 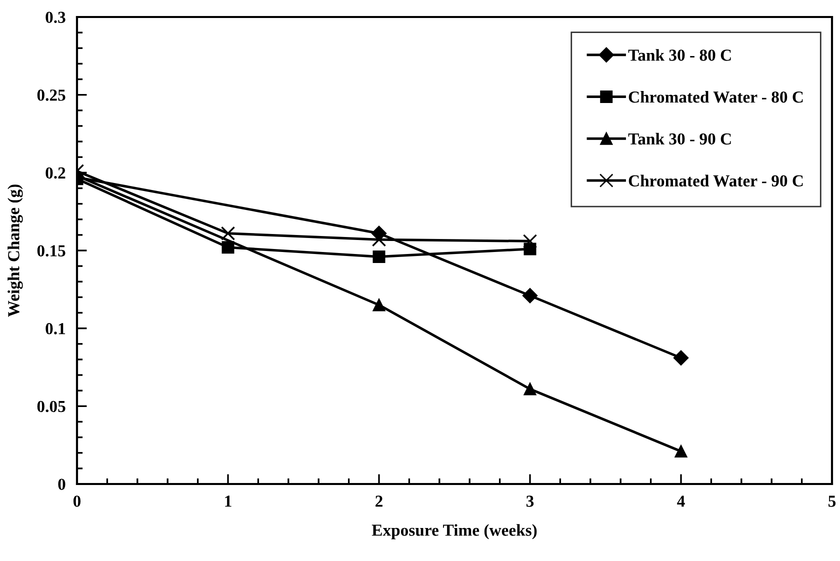 I want to click on legend-label: Chromated Water - 90 C, so click(x=715, y=180).